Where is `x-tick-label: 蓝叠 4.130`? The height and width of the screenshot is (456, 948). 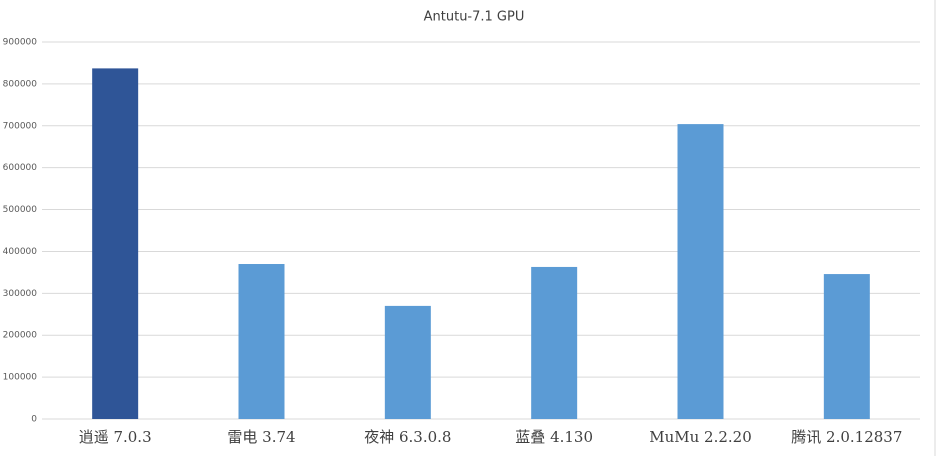 x-tick-label: 蓝叠 4.130 is located at coordinates (554, 437).